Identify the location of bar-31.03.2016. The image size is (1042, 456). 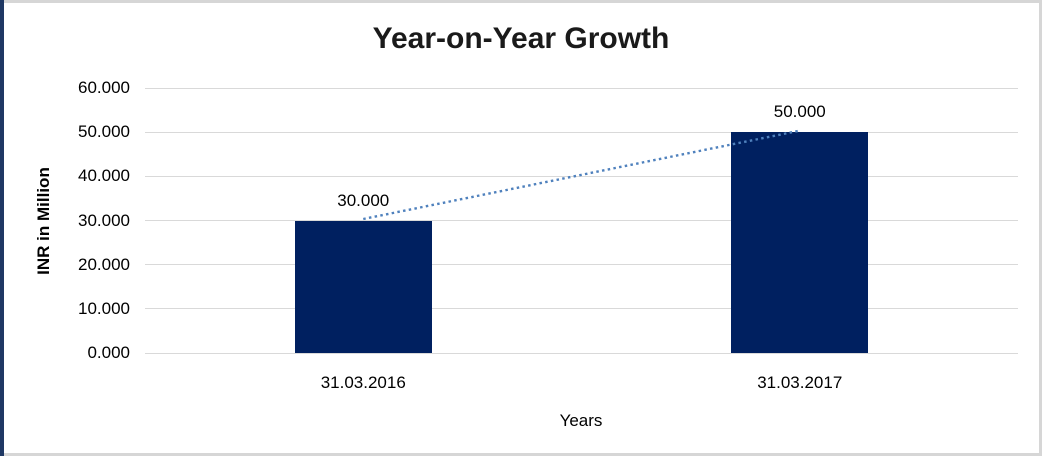
(363, 286).